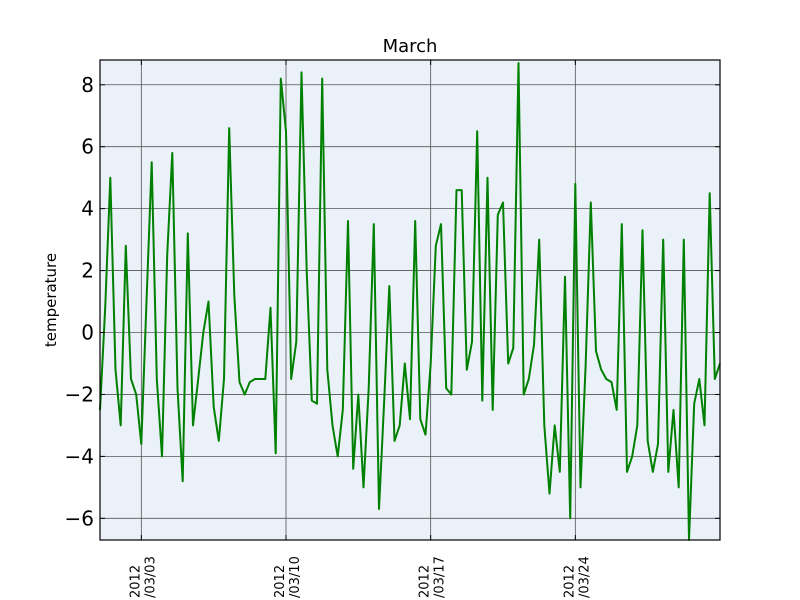 The image size is (800, 600). Describe the element at coordinates (87, 209) in the screenshot. I see `y-tick-label: 4` at that location.